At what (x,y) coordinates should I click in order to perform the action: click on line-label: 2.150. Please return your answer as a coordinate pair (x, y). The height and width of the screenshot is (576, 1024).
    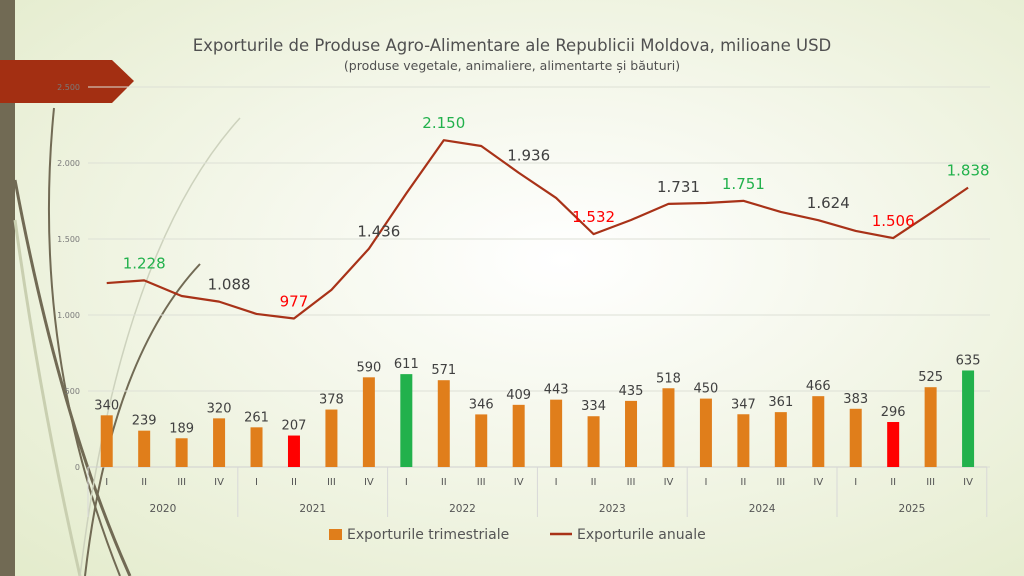
    Looking at the image, I should click on (443, 123).